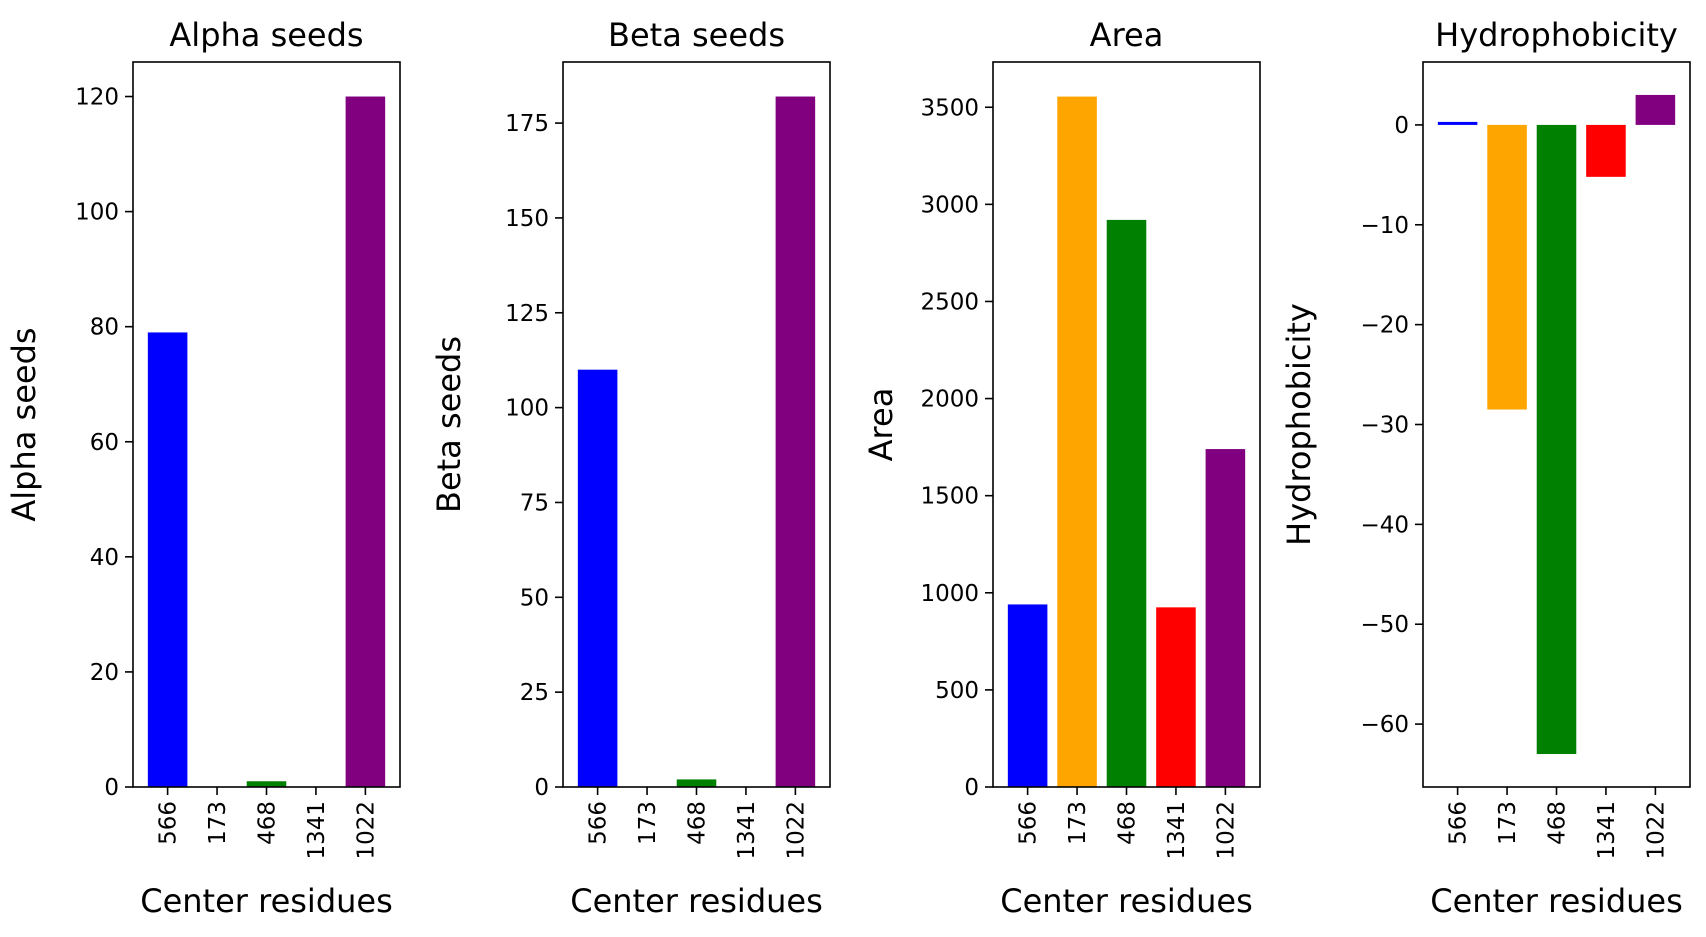  What do you see at coordinates (97, 98) in the screenshot?
I see `y-tick-label: 120` at bounding box center [97, 98].